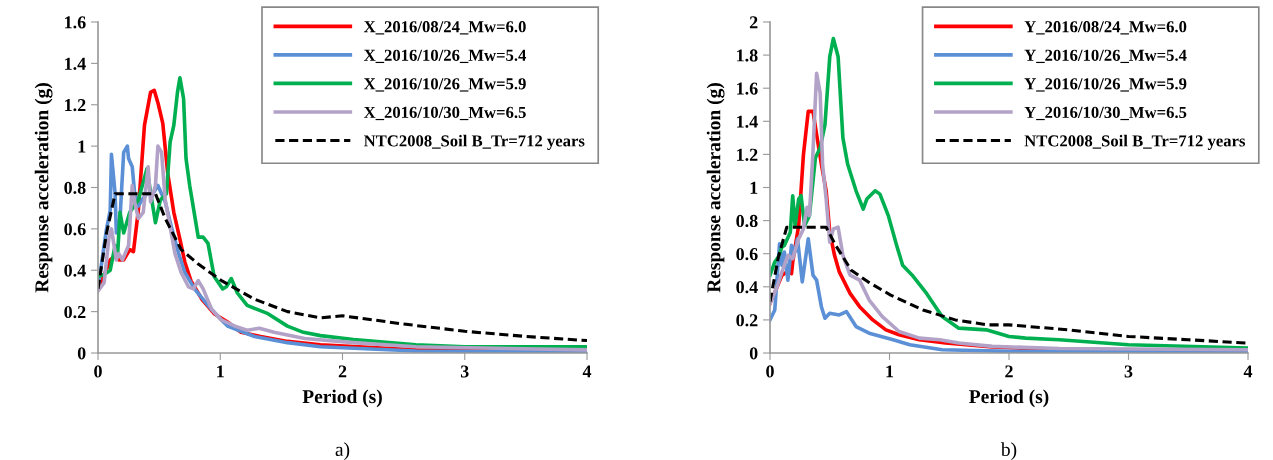 Image resolution: width=1273 pixels, height=460 pixels. Describe the element at coordinates (753, 22) in the screenshot. I see `y-tick-label: 2` at that location.